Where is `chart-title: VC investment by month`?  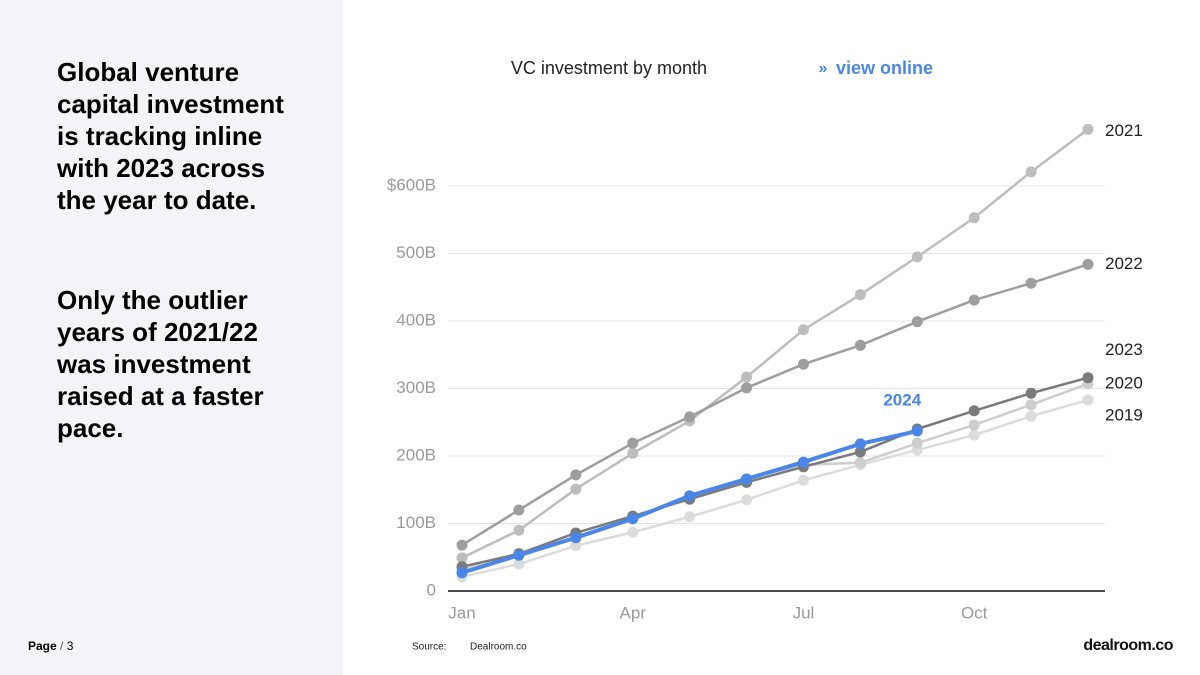
chart-title: VC investment by month is located at coordinates (609, 68).